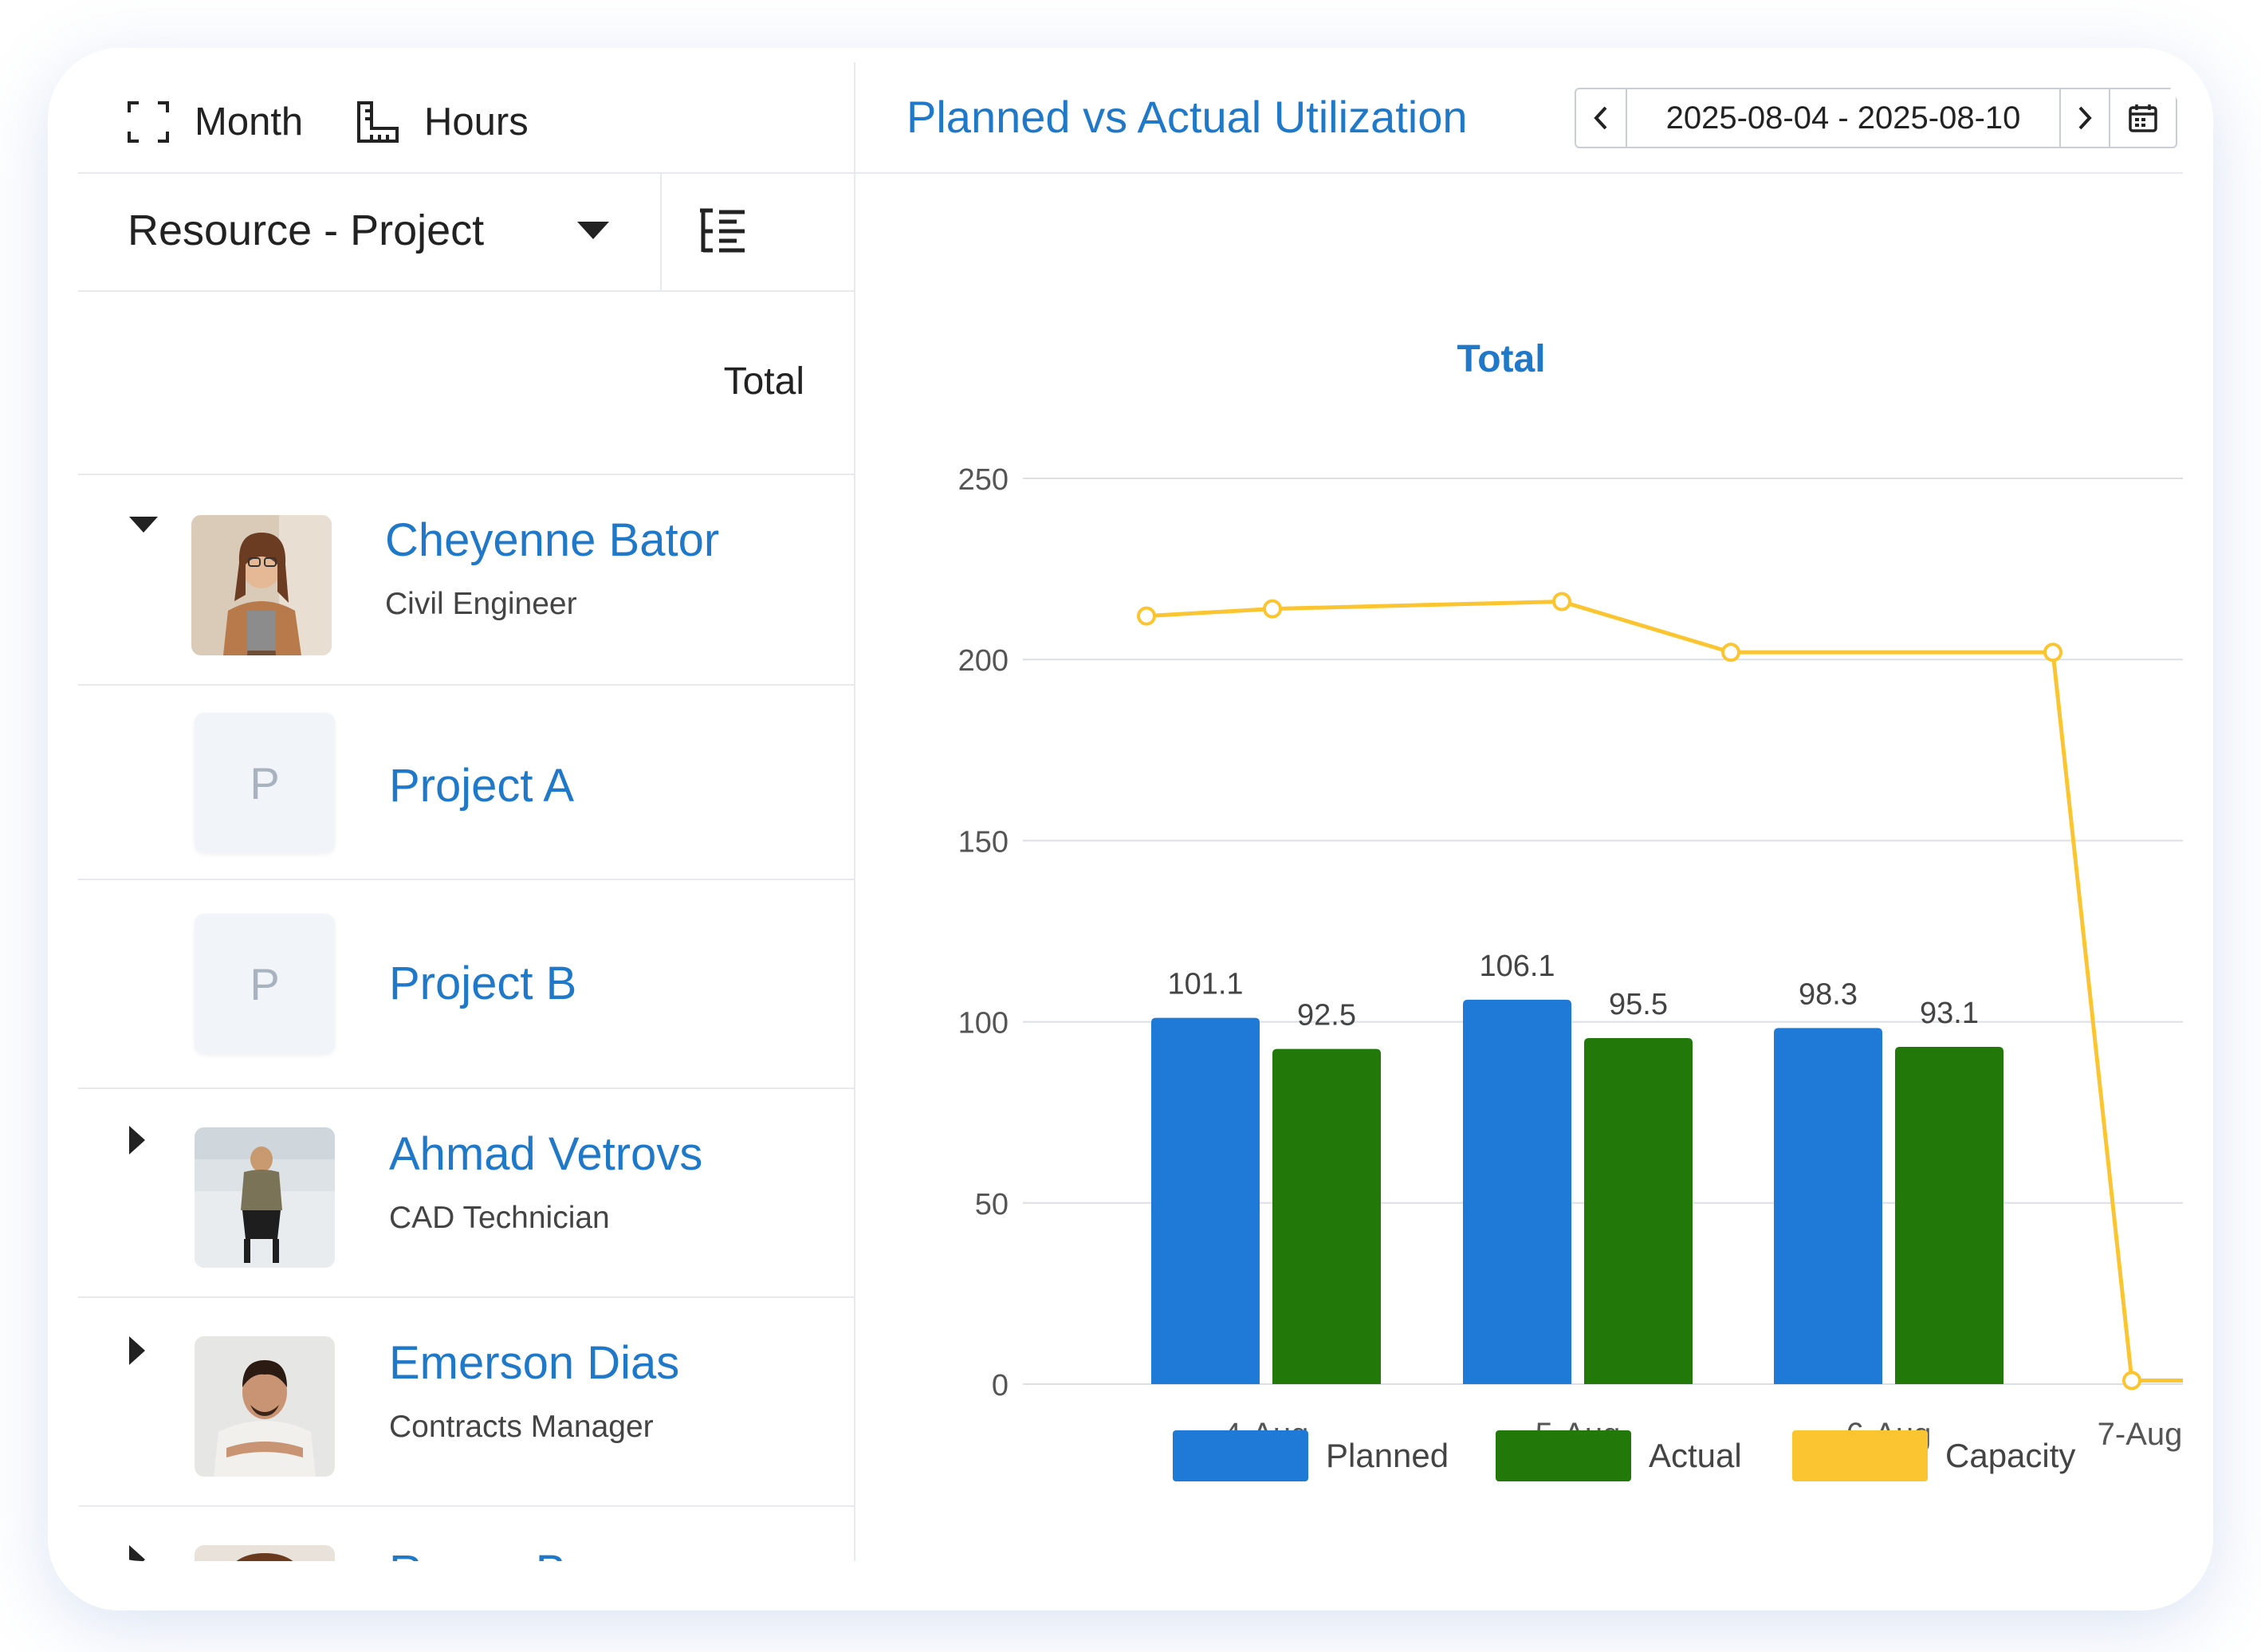 Image resolution: width=2261 pixels, height=1652 pixels. What do you see at coordinates (466, 1193) in the screenshot?
I see `resource-row-ahmad-vetrovs: Ahmad Vetrovs CAD Technician` at bounding box center [466, 1193].